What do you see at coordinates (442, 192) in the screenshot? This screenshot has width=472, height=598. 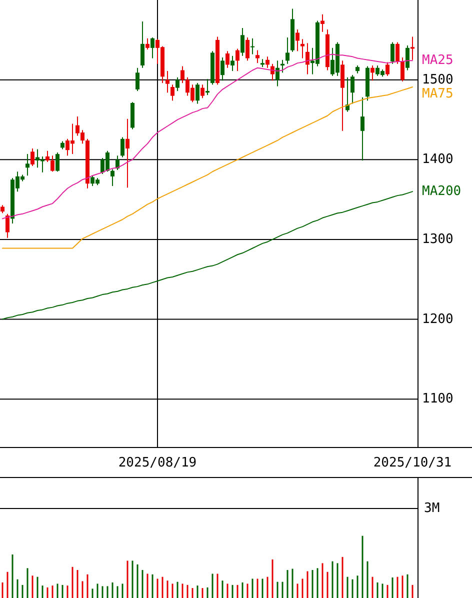 I see `series-label: MA200` at bounding box center [442, 192].